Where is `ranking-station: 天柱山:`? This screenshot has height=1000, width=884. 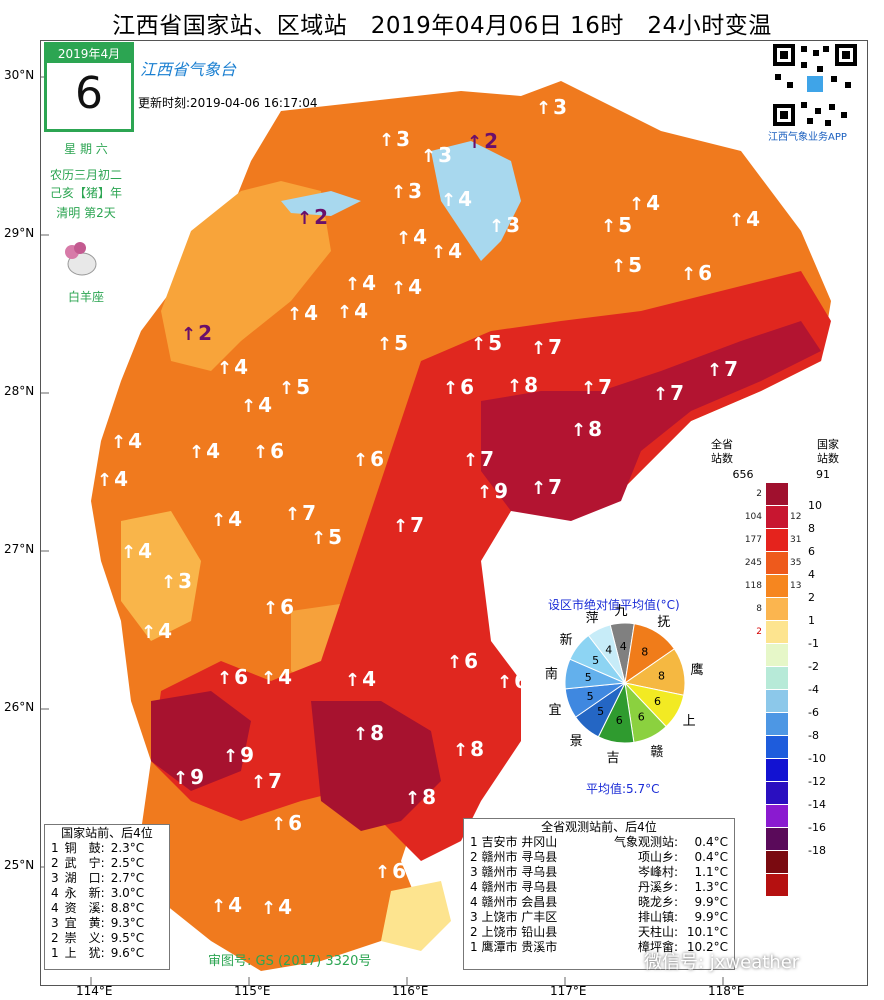
ranking-station: 天柱山: is located at coordinates (657, 932).